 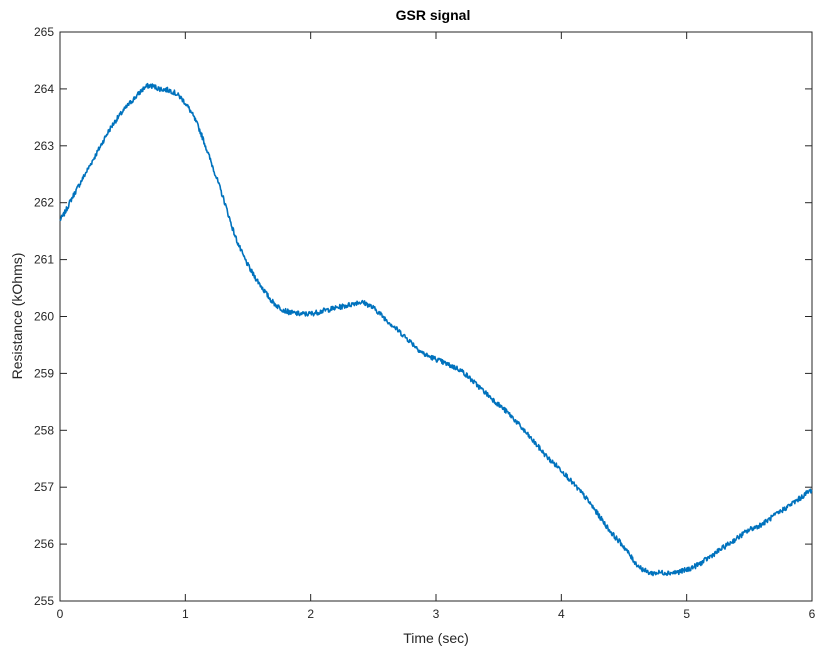 I want to click on x-tick-label: 5, so click(x=686, y=614).